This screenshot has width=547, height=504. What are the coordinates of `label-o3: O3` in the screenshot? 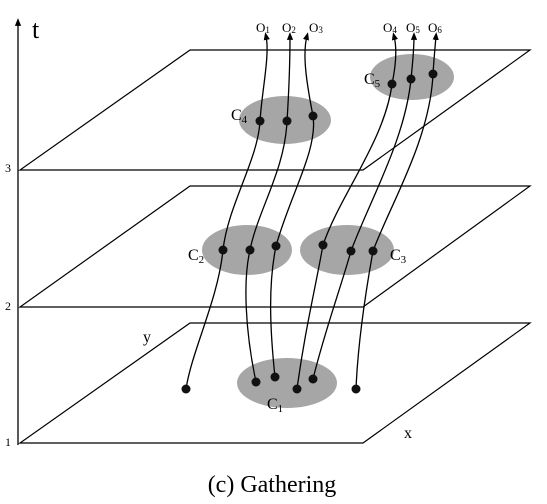 It's located at (316, 27).